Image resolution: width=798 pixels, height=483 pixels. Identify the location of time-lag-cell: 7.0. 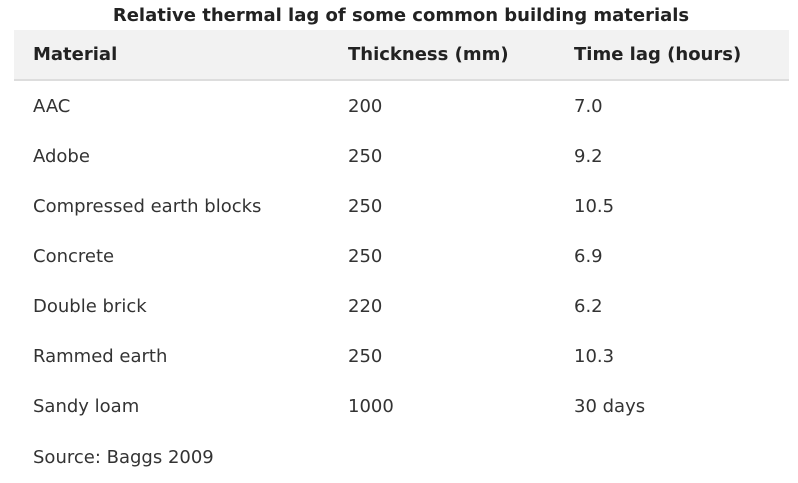
(588, 106).